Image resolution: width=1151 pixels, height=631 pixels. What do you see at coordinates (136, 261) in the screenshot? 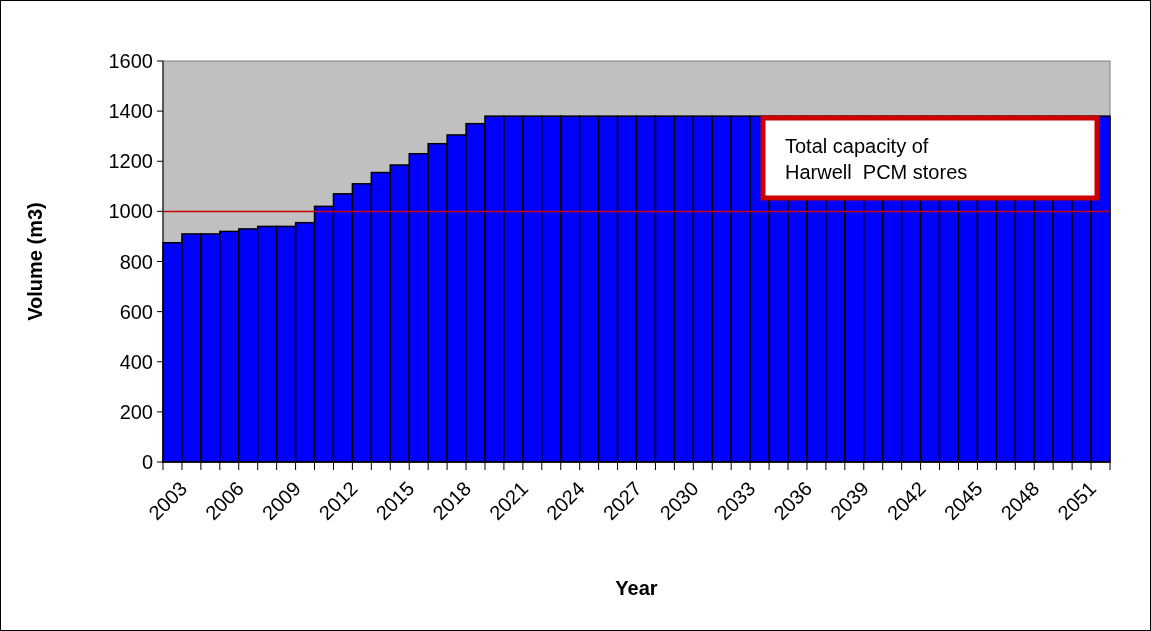
I see `y-tick-label: 800` at bounding box center [136, 261].